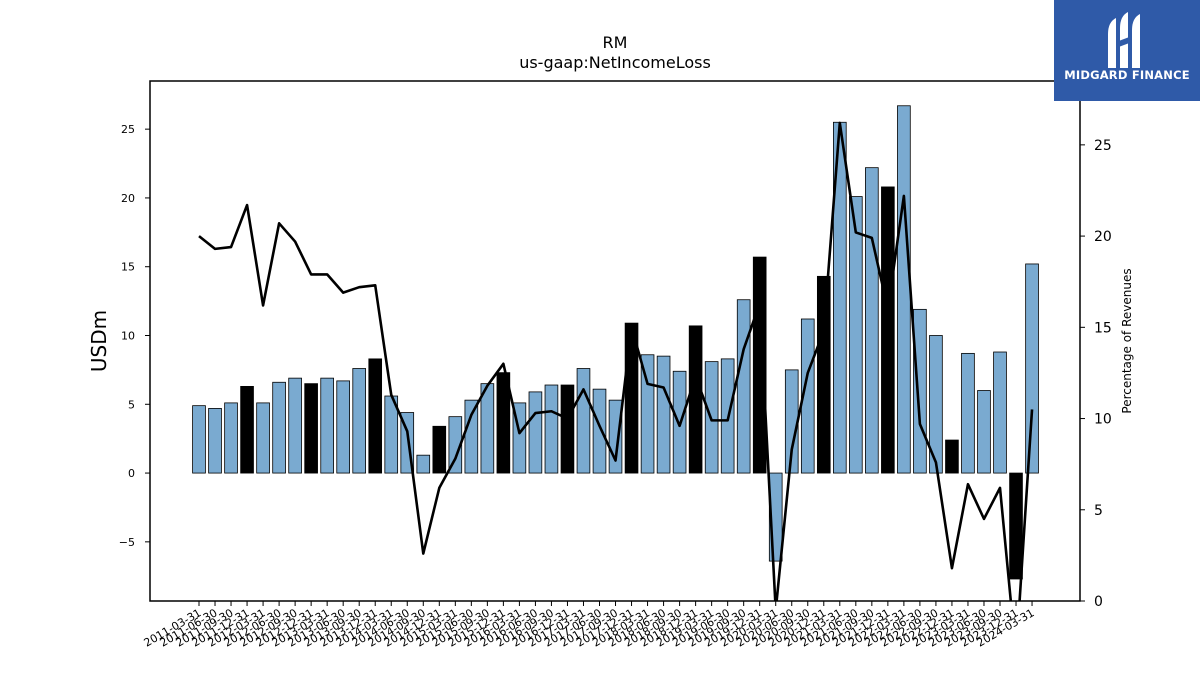  I want to click on y-tick-label: 10, so click(128, 335).